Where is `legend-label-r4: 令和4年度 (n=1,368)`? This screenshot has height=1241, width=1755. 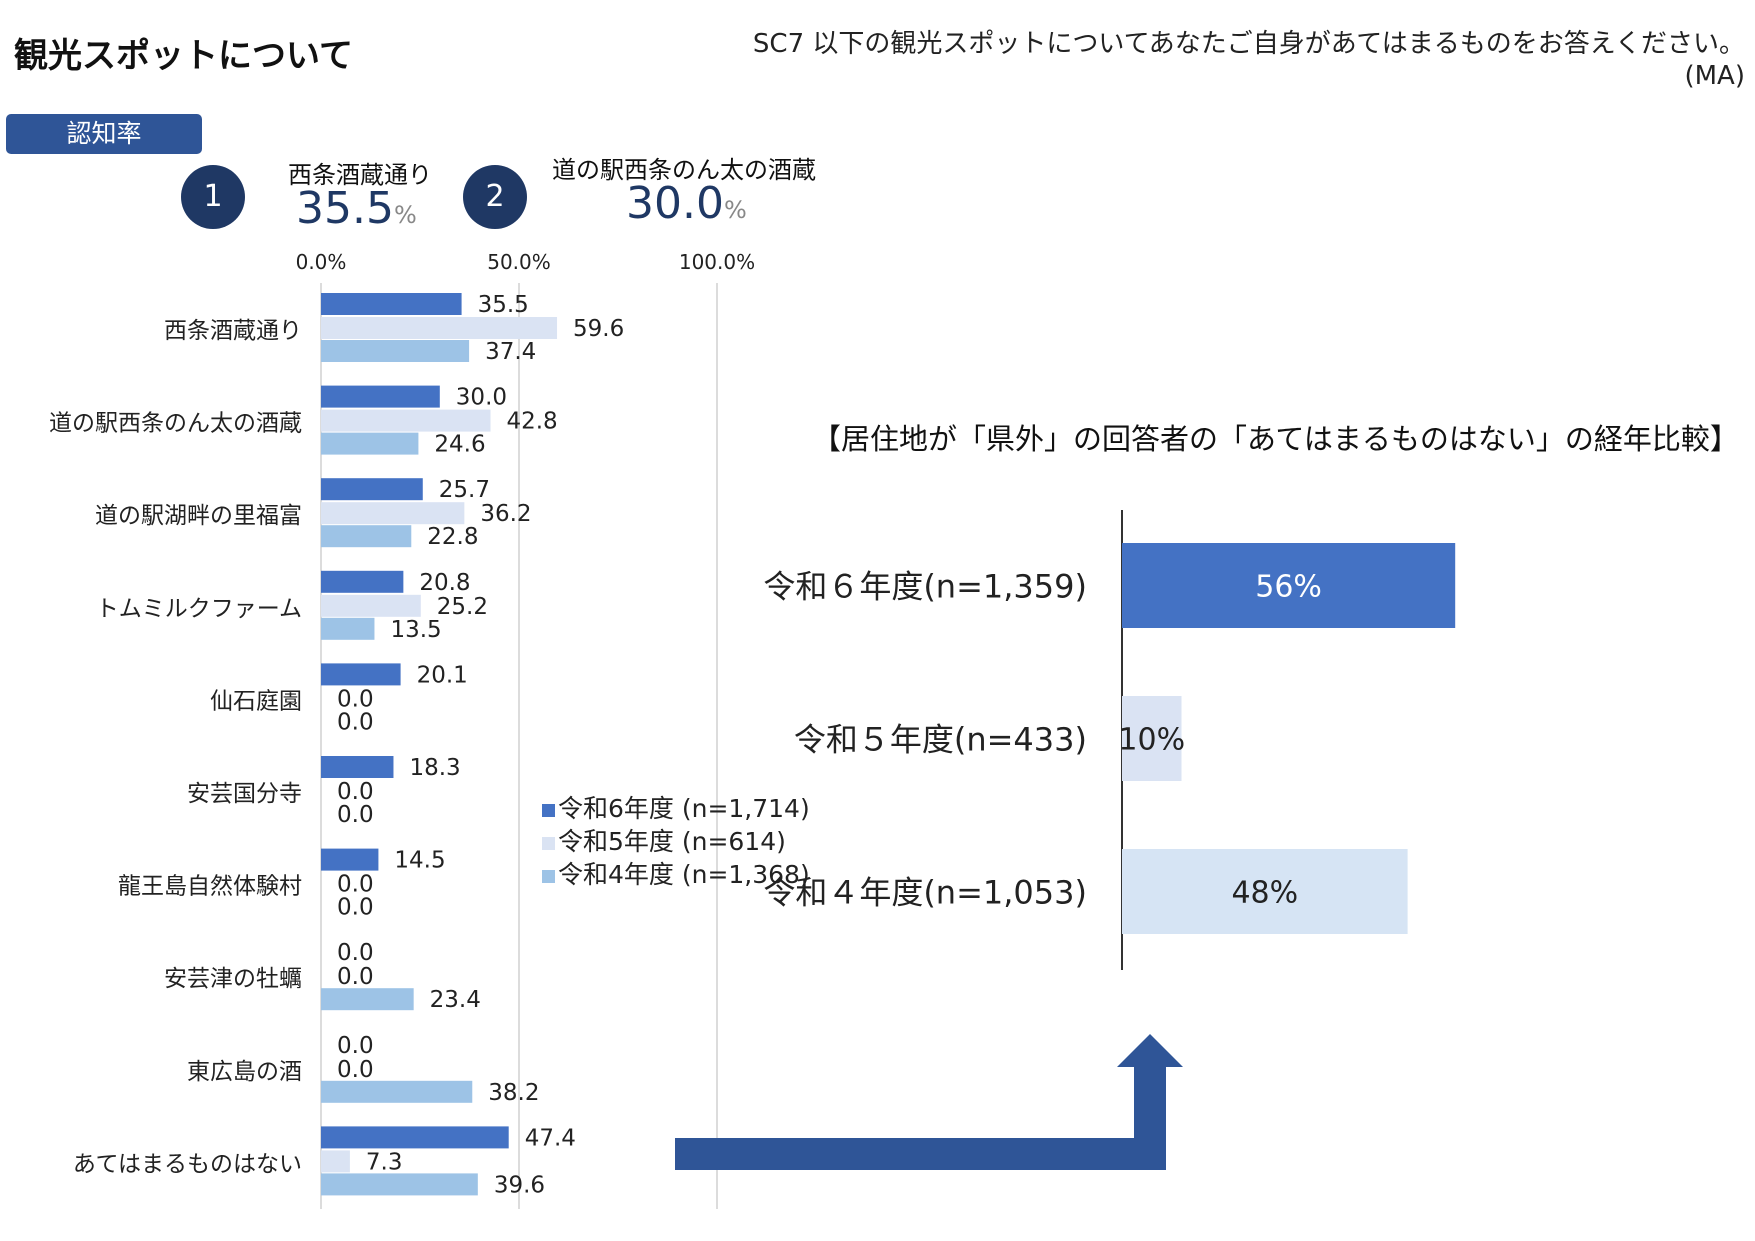 legend-label-r4: 令和4年度 (n=1,368) is located at coordinates (684, 874).